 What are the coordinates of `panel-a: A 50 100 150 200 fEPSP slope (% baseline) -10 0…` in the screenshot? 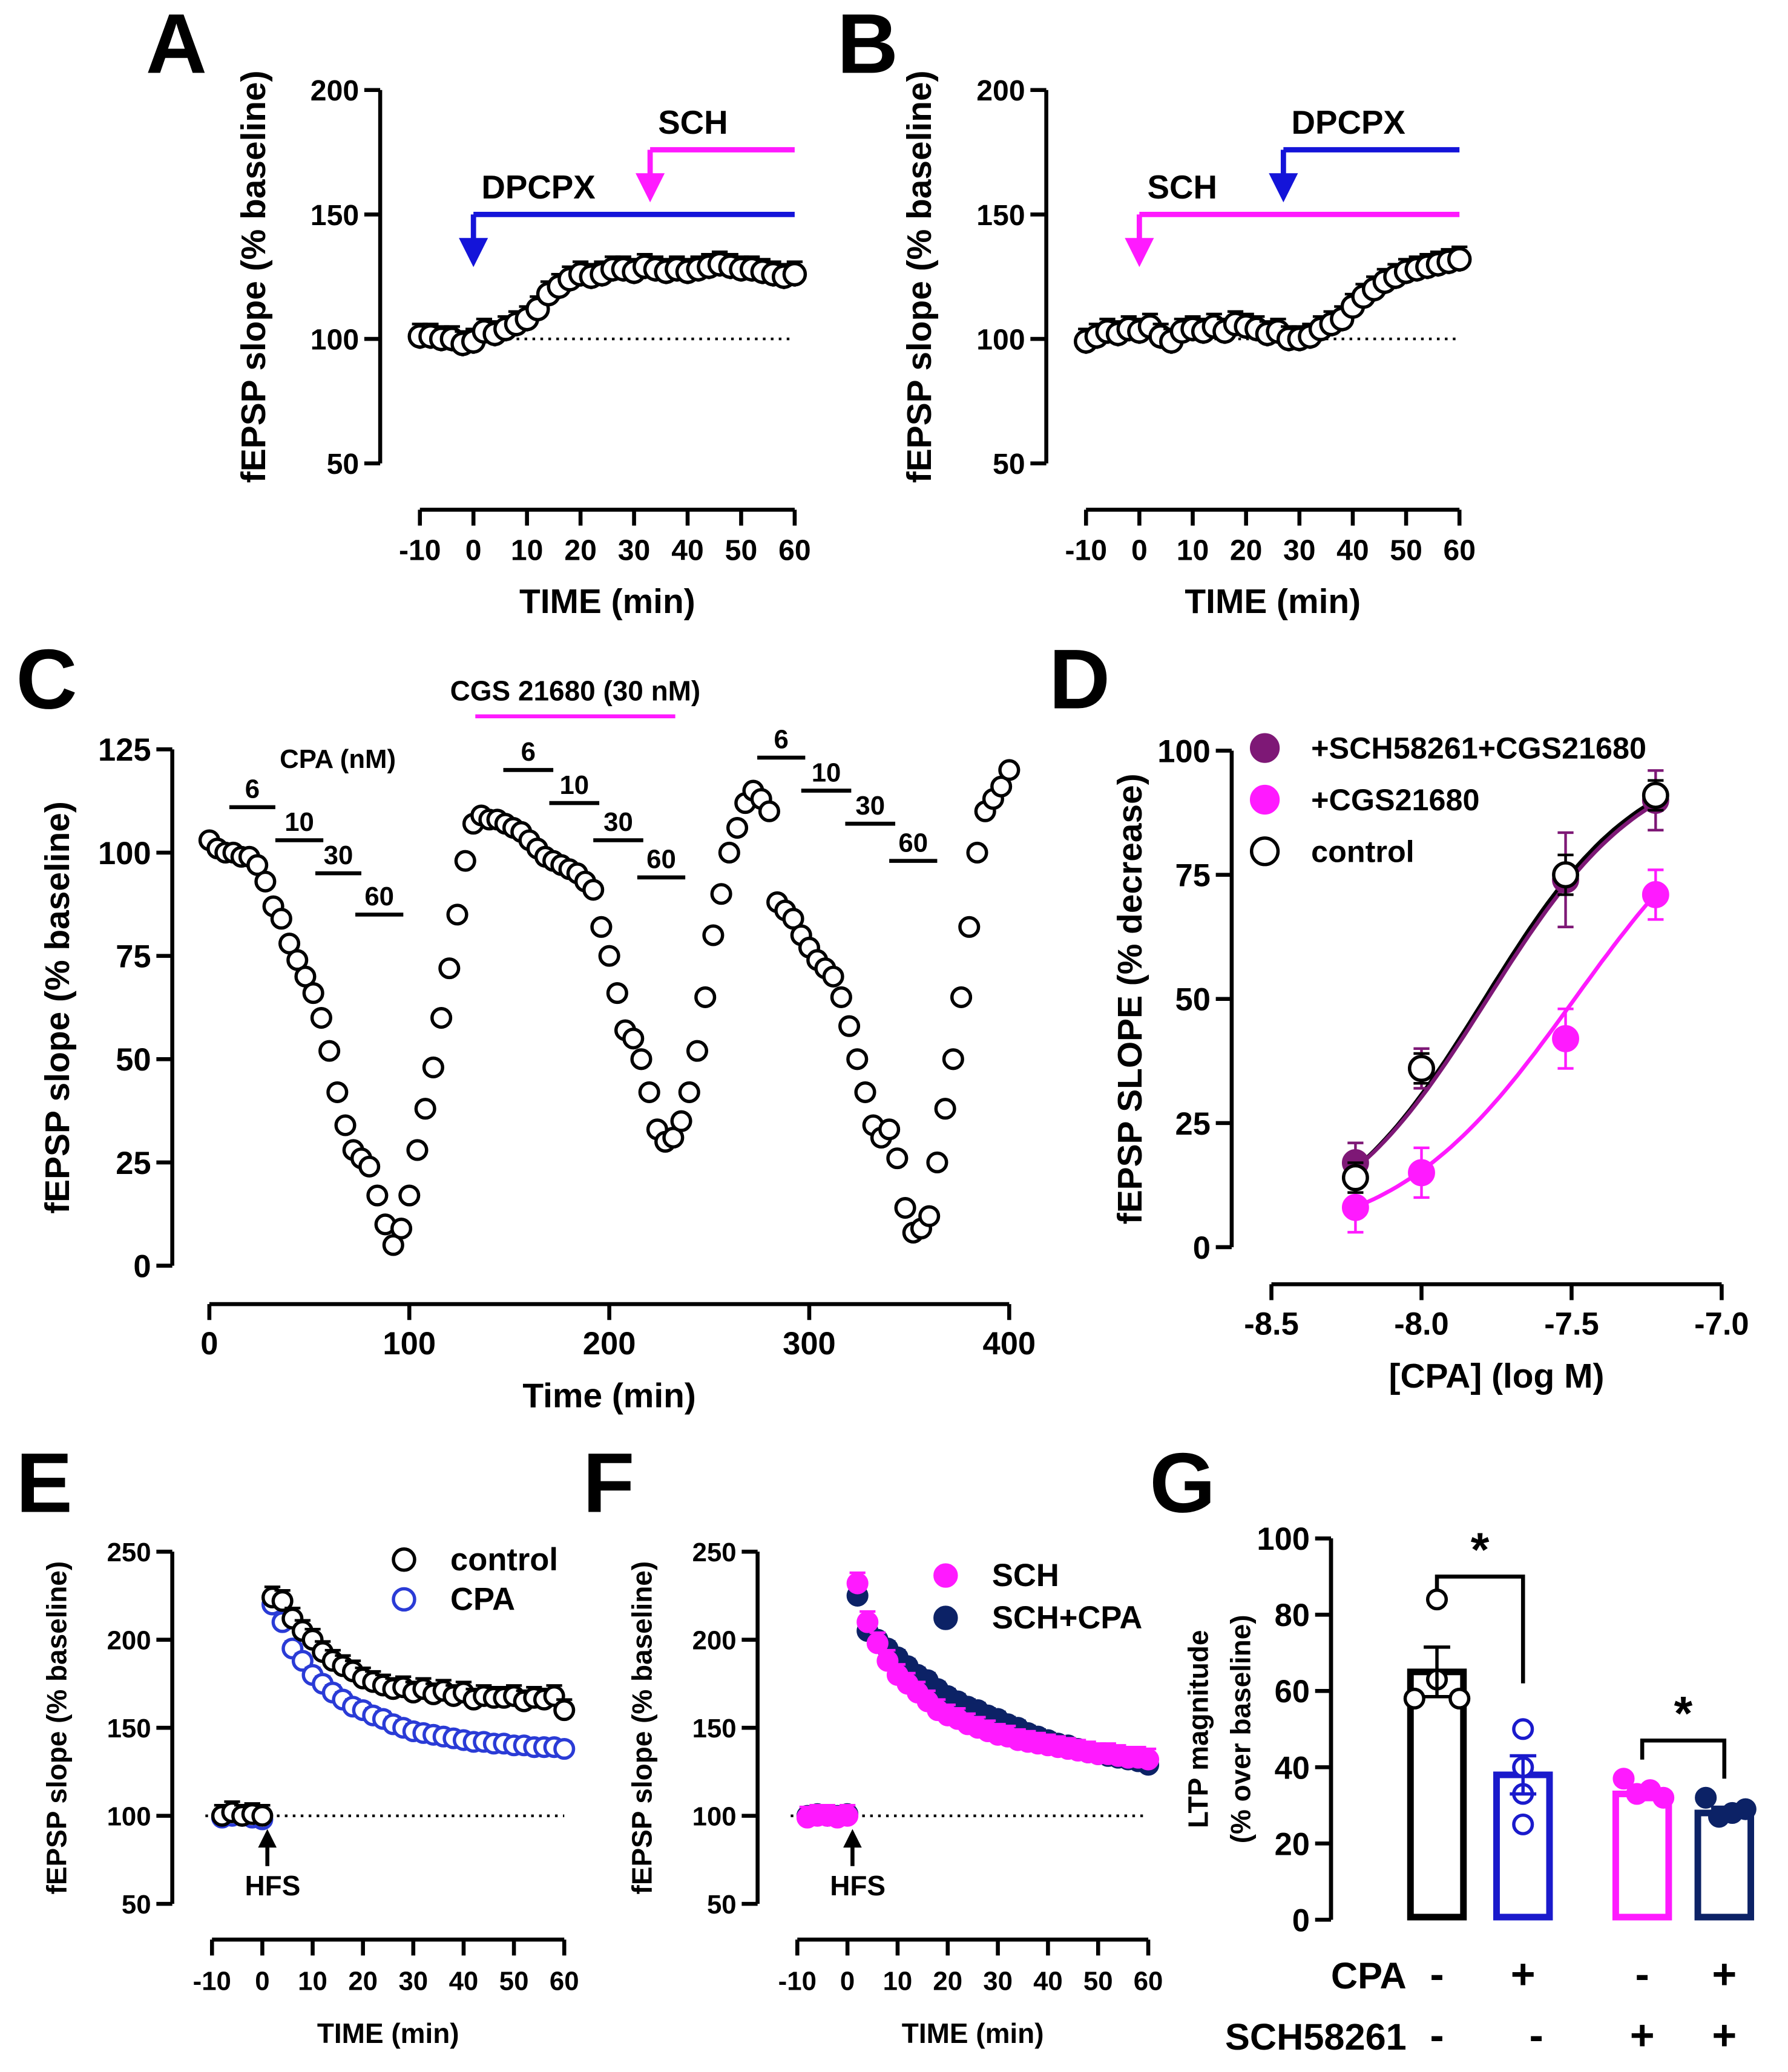 It's located at (478, 310).